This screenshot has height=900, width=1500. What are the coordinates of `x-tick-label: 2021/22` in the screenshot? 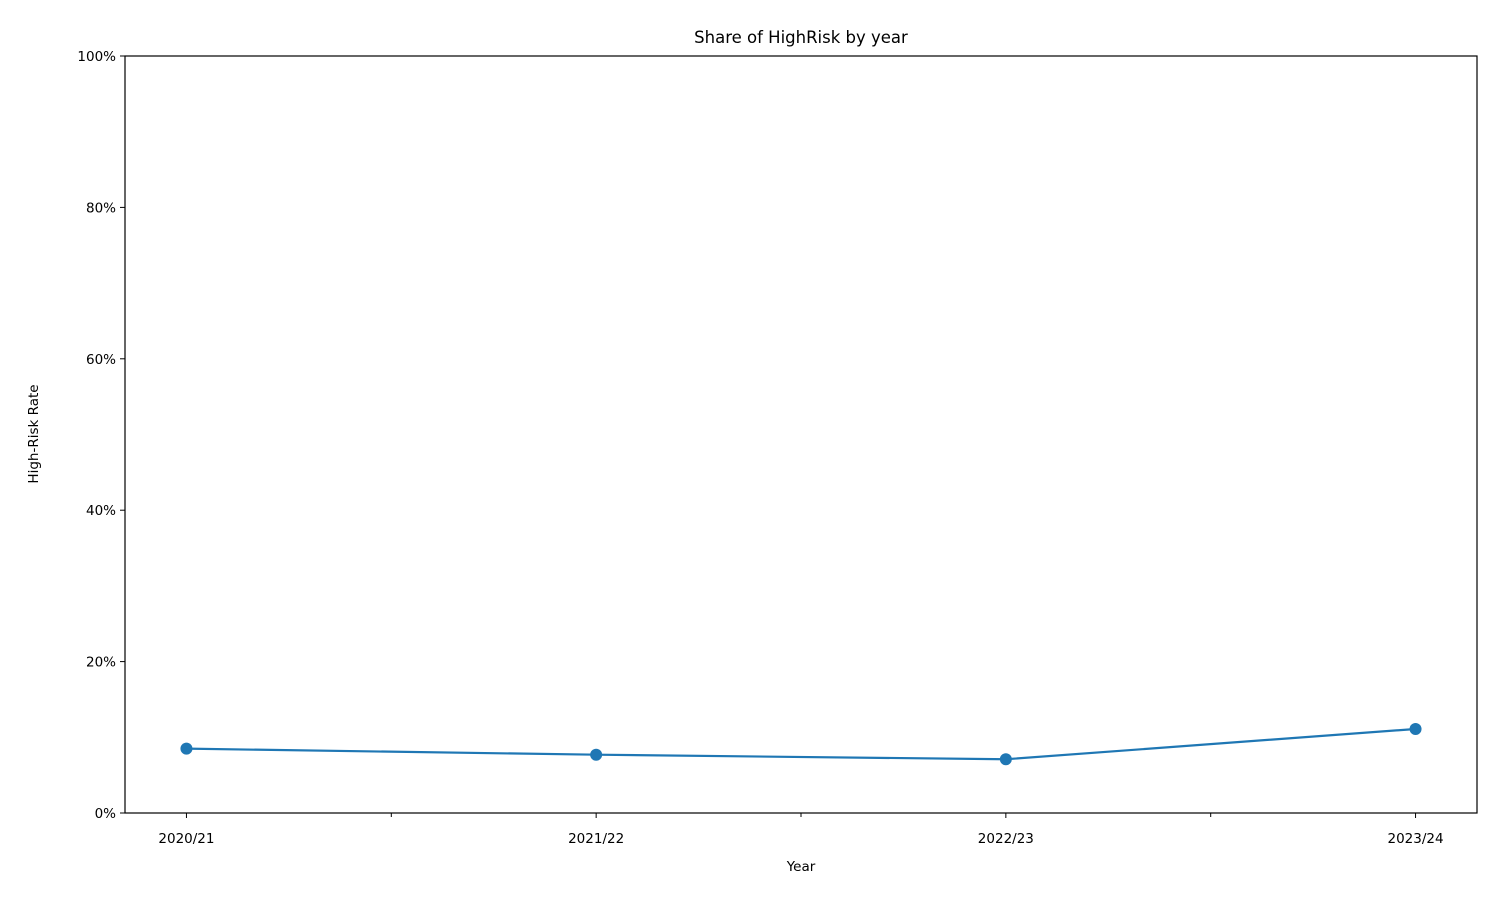 It's located at (596, 839).